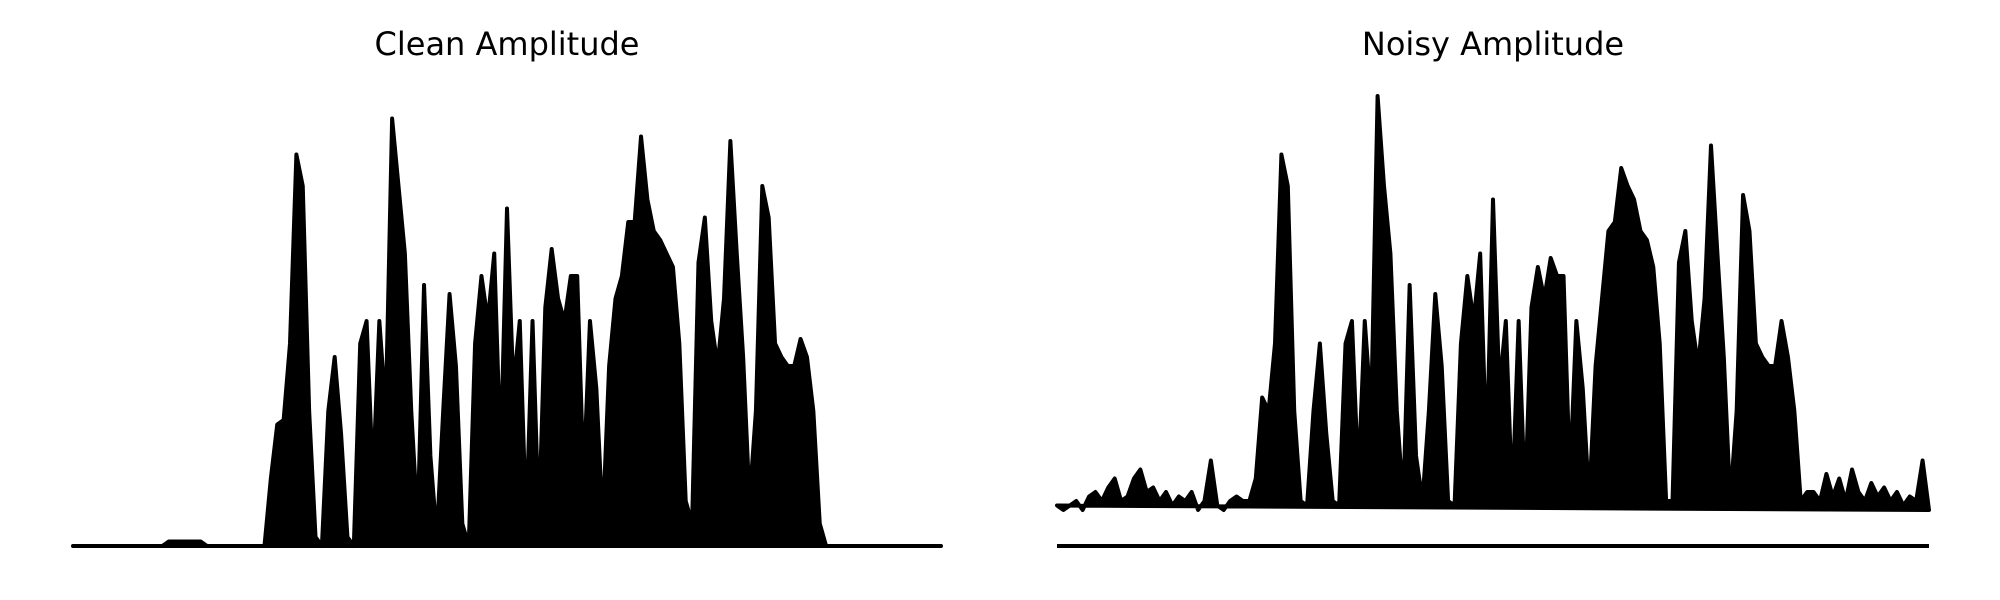 This screenshot has height=600, width=2000. What do you see at coordinates (1493, 44) in the screenshot?
I see `chart-title: Noisy Amplitude` at bounding box center [1493, 44].